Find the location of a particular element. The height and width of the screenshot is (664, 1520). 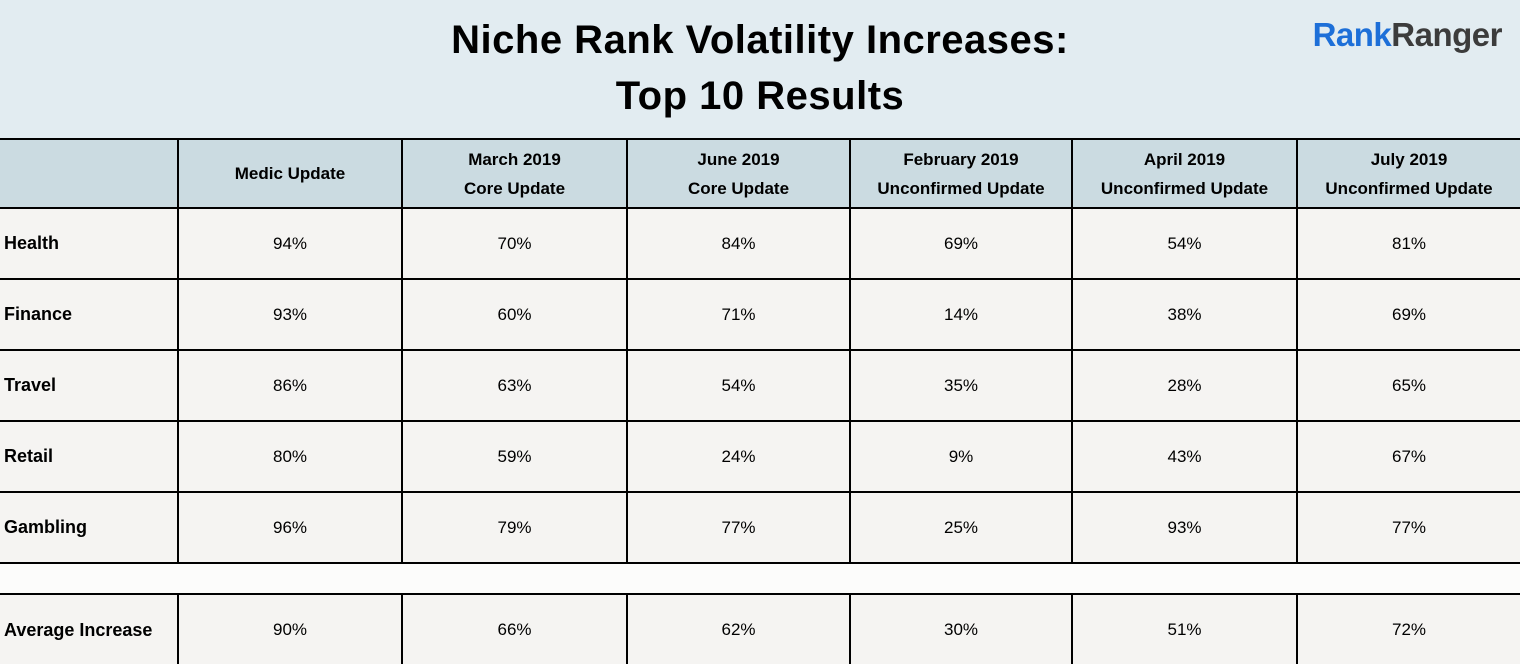

table-row-average-increase: Average Increase 90% 66% 62% 30% 51% 72% is located at coordinates (760, 628).